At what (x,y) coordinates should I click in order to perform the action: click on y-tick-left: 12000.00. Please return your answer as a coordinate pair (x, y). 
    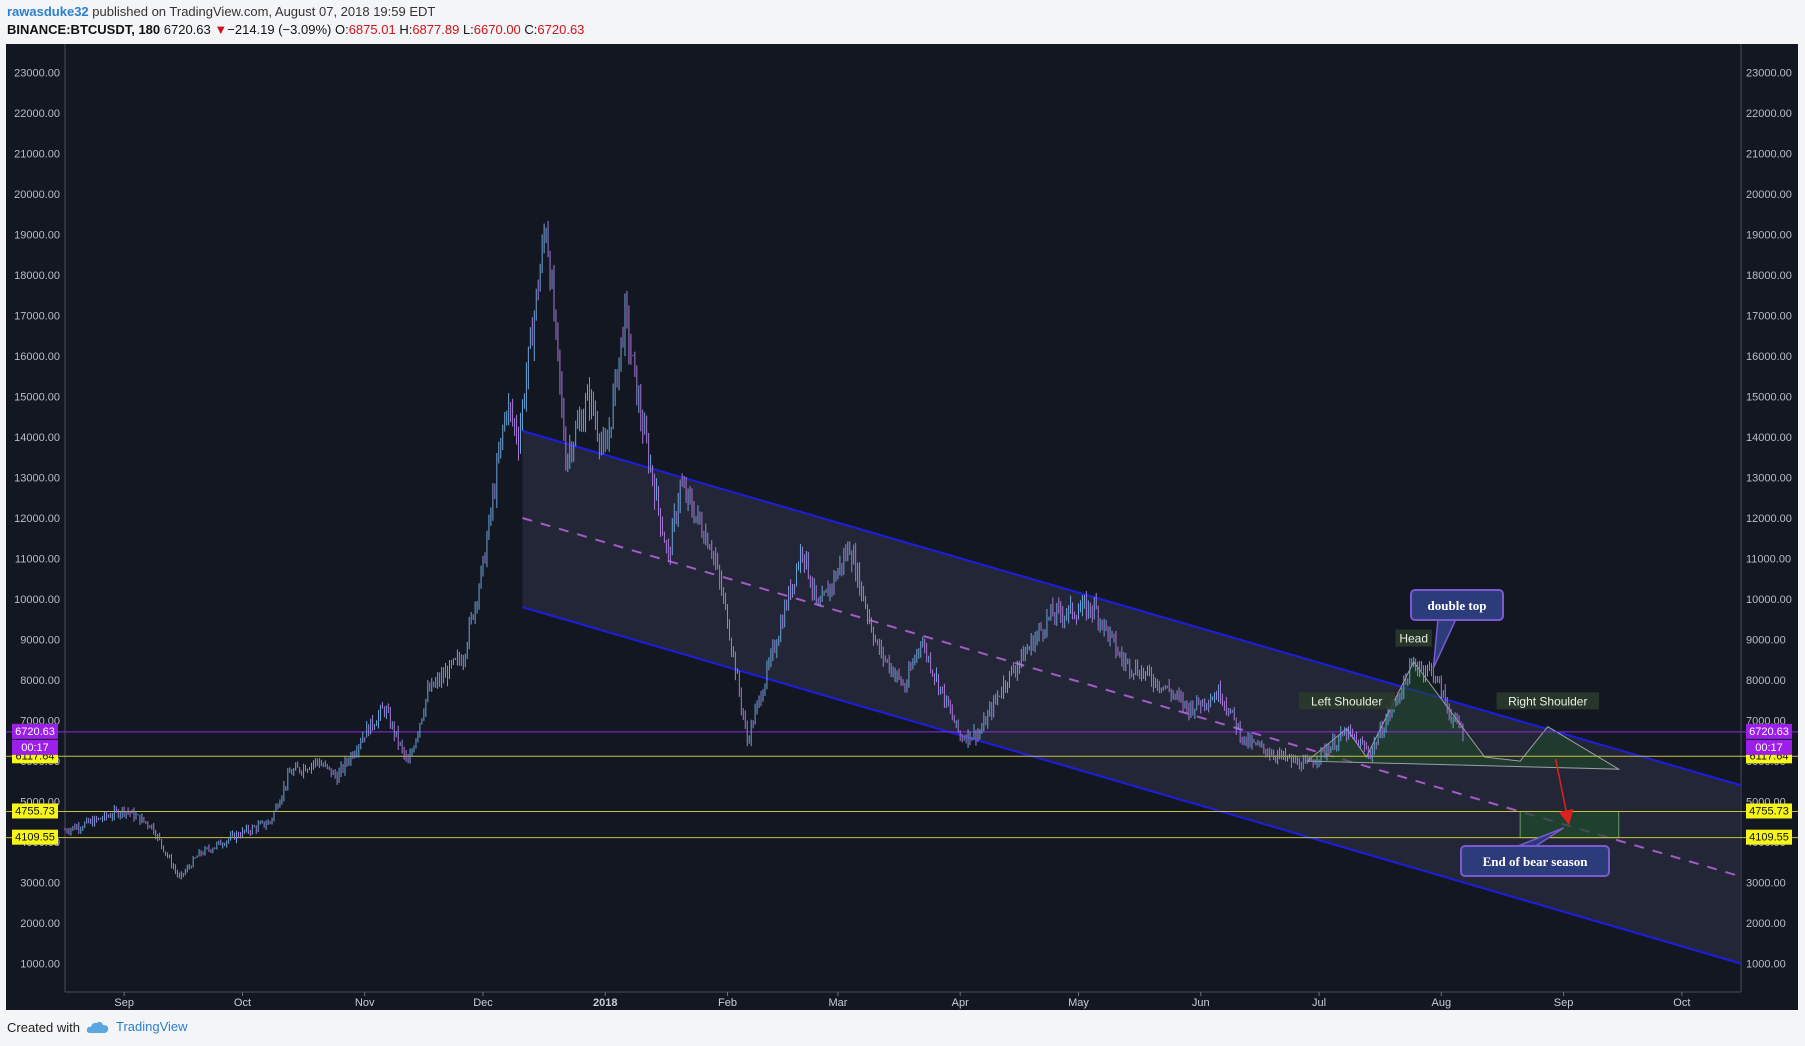
    Looking at the image, I should click on (37, 519).